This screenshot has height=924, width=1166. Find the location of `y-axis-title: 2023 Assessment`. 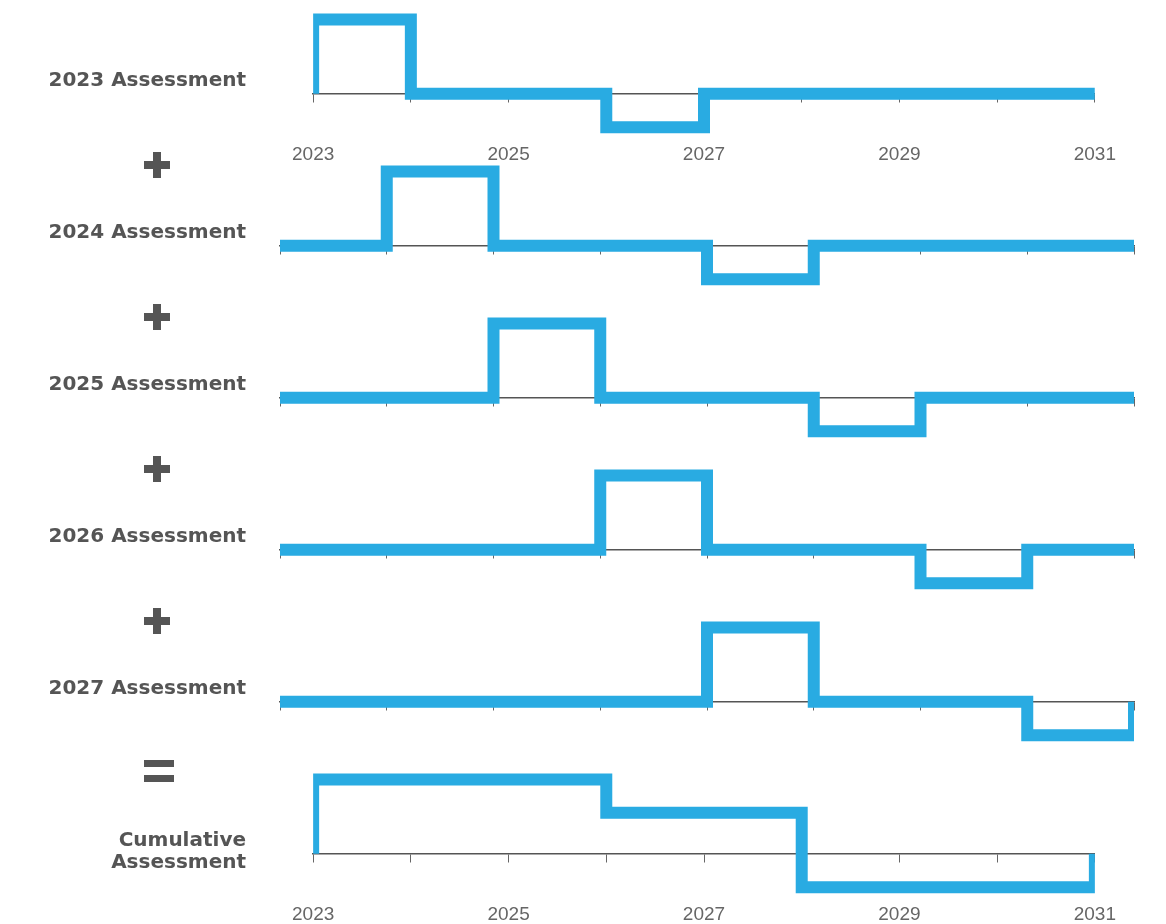

y-axis-title: 2023 Assessment is located at coordinates (146, 78).